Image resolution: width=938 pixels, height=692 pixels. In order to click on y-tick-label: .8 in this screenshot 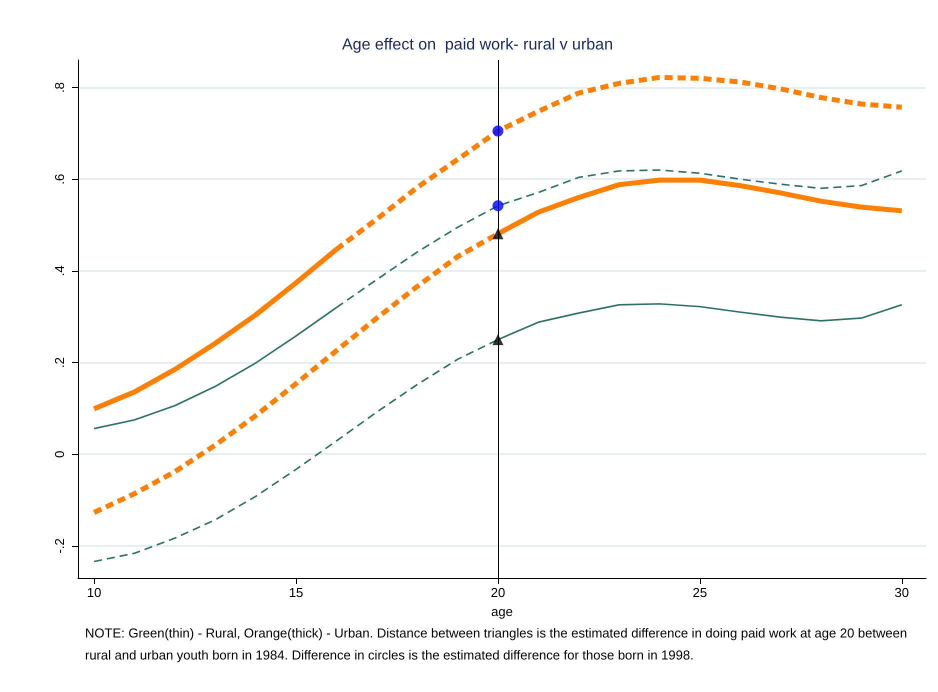, I will do `click(59, 87)`.